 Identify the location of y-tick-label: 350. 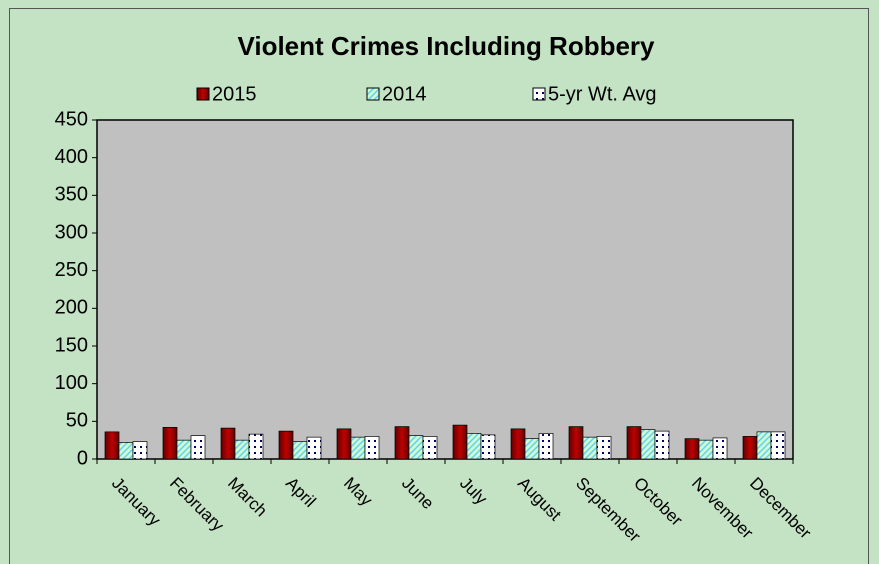
(71, 195).